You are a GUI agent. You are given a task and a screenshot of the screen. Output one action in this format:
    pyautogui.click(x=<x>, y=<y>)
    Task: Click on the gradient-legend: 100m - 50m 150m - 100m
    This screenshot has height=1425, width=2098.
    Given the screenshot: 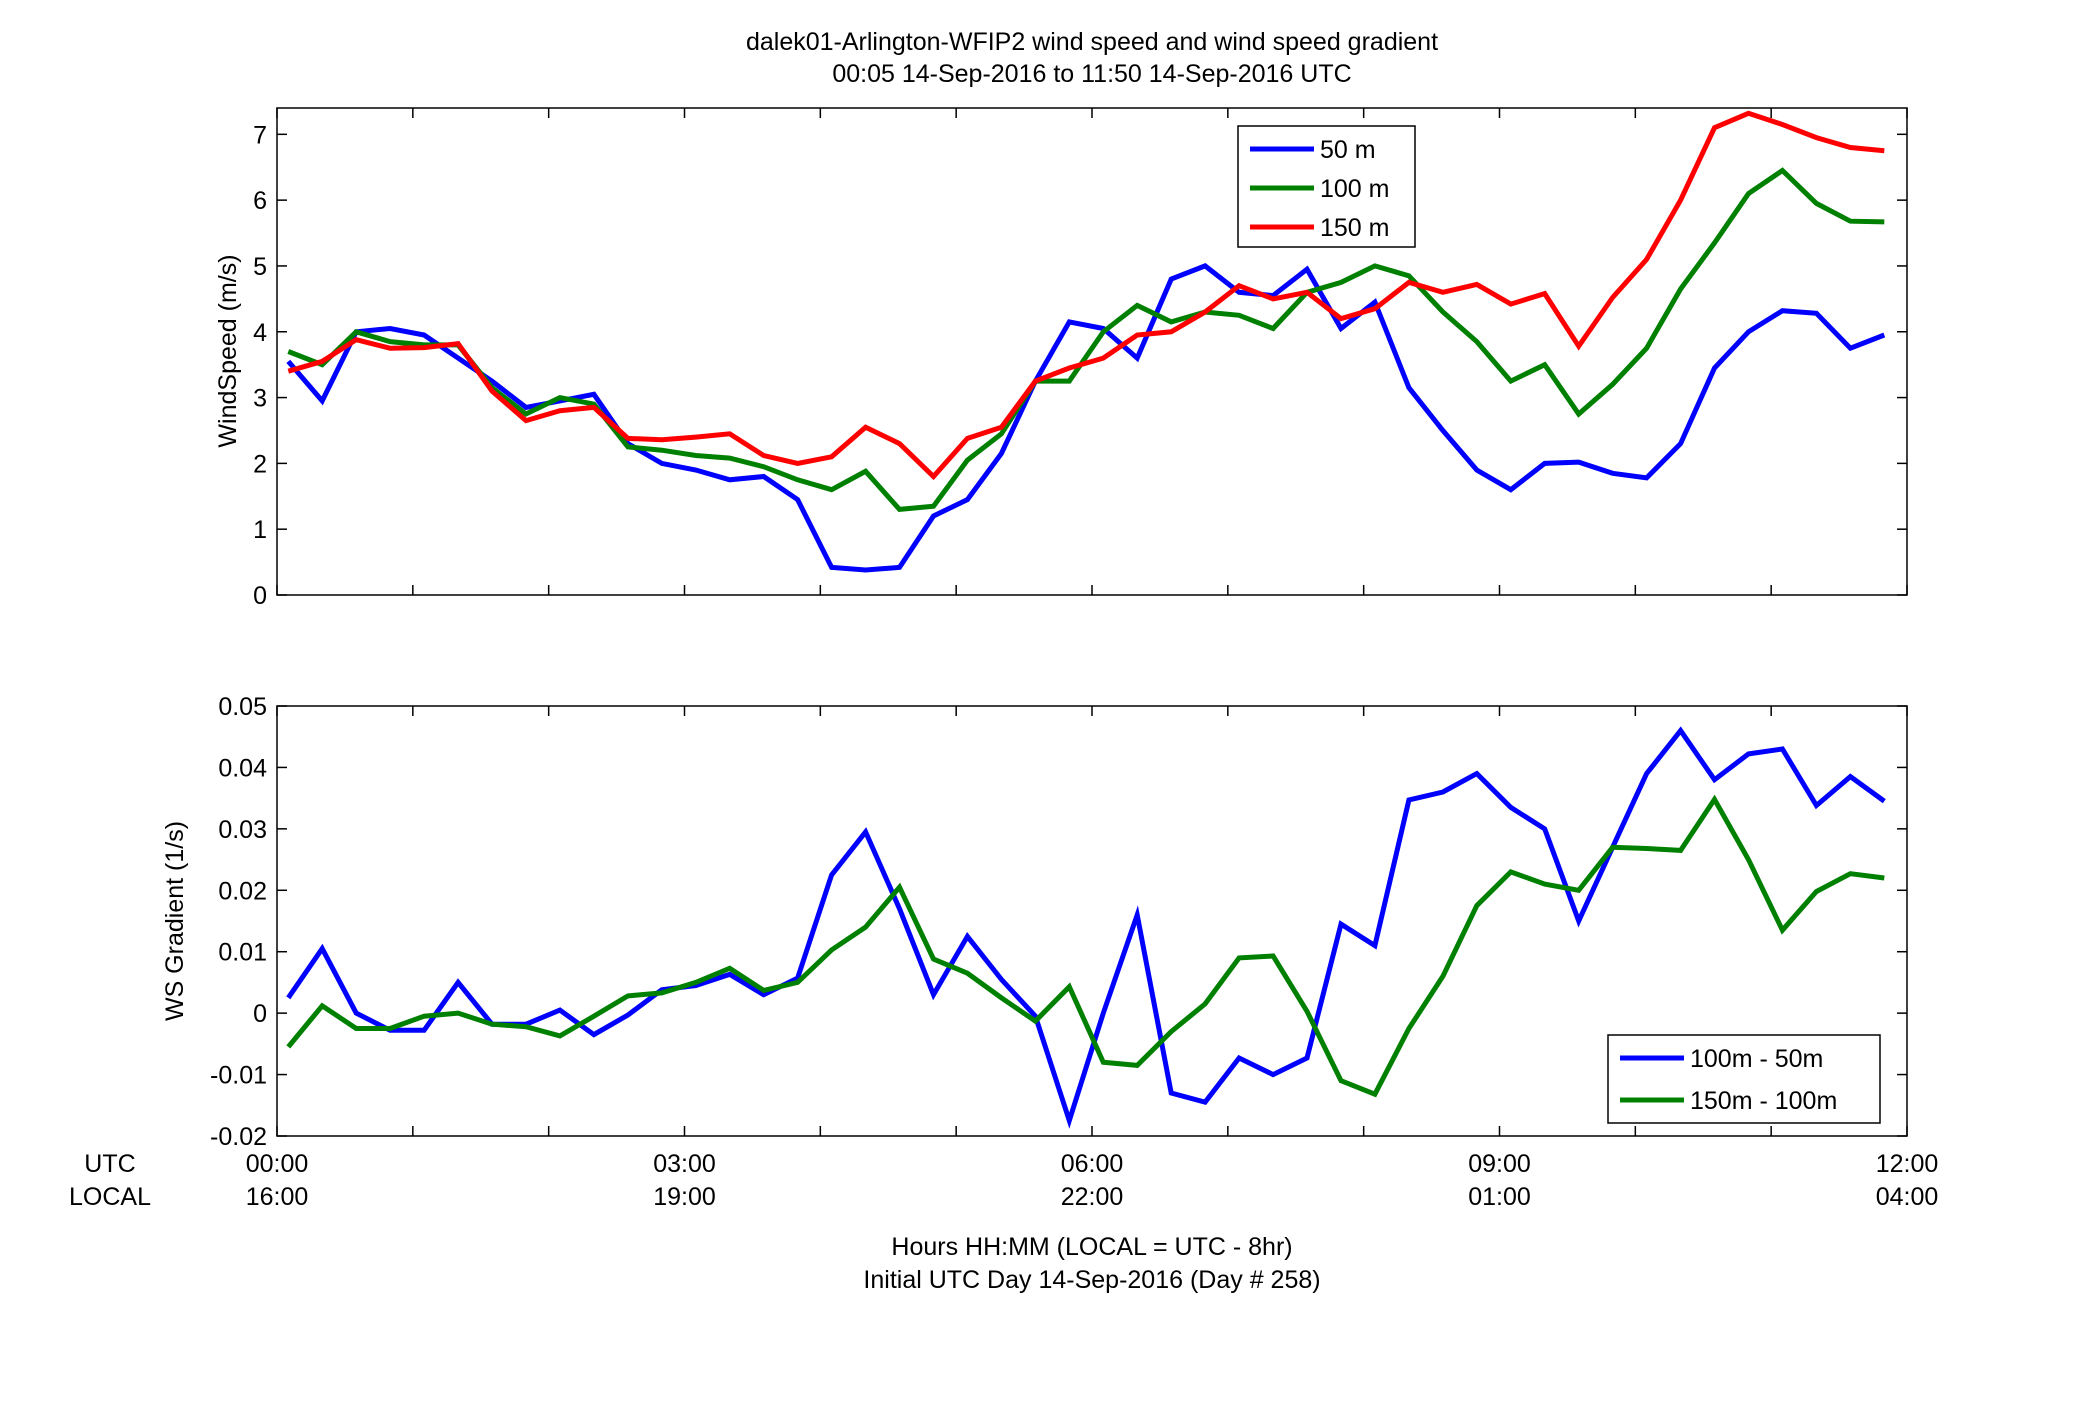 What is the action you would take?
    pyautogui.click(x=1744, y=1079)
    